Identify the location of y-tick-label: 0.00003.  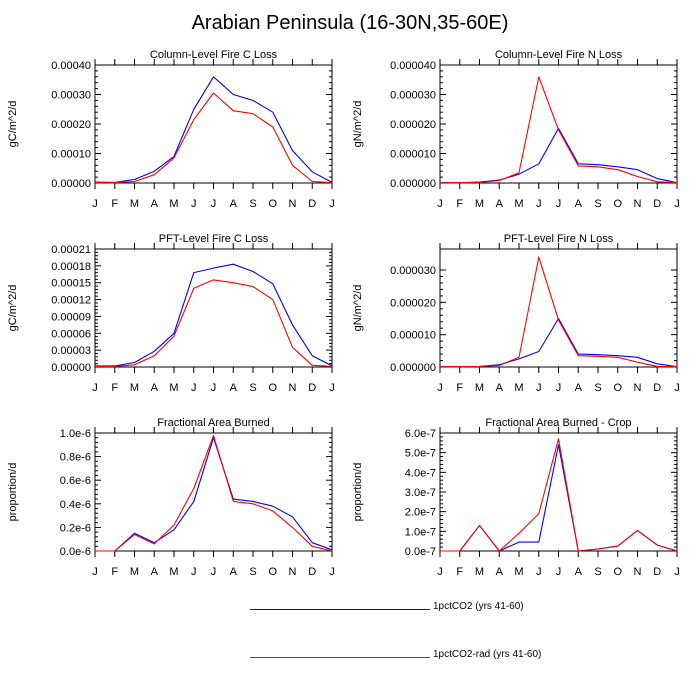
(71, 351).